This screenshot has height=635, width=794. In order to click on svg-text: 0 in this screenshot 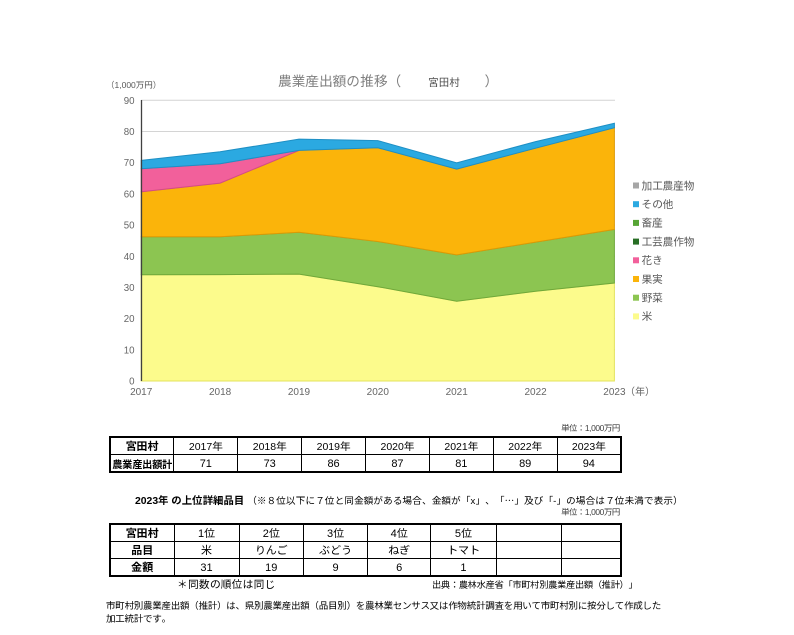, I will do `click(132, 381)`.